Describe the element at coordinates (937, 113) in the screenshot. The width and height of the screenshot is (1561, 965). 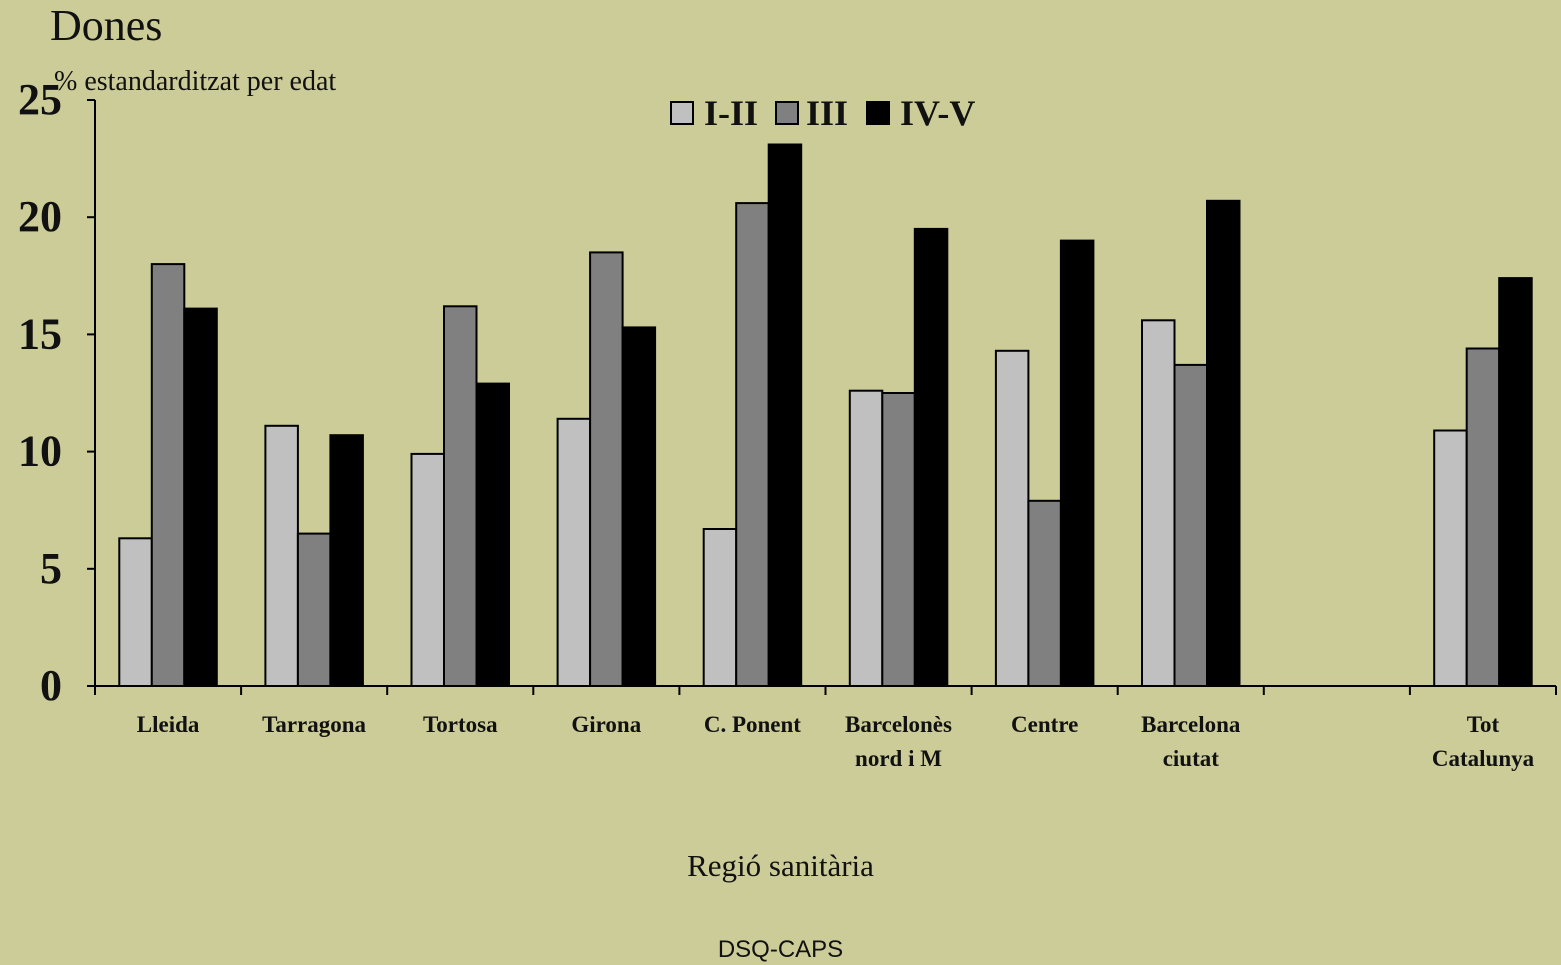
I see `legend-label-iv-v: IV-V` at that location.